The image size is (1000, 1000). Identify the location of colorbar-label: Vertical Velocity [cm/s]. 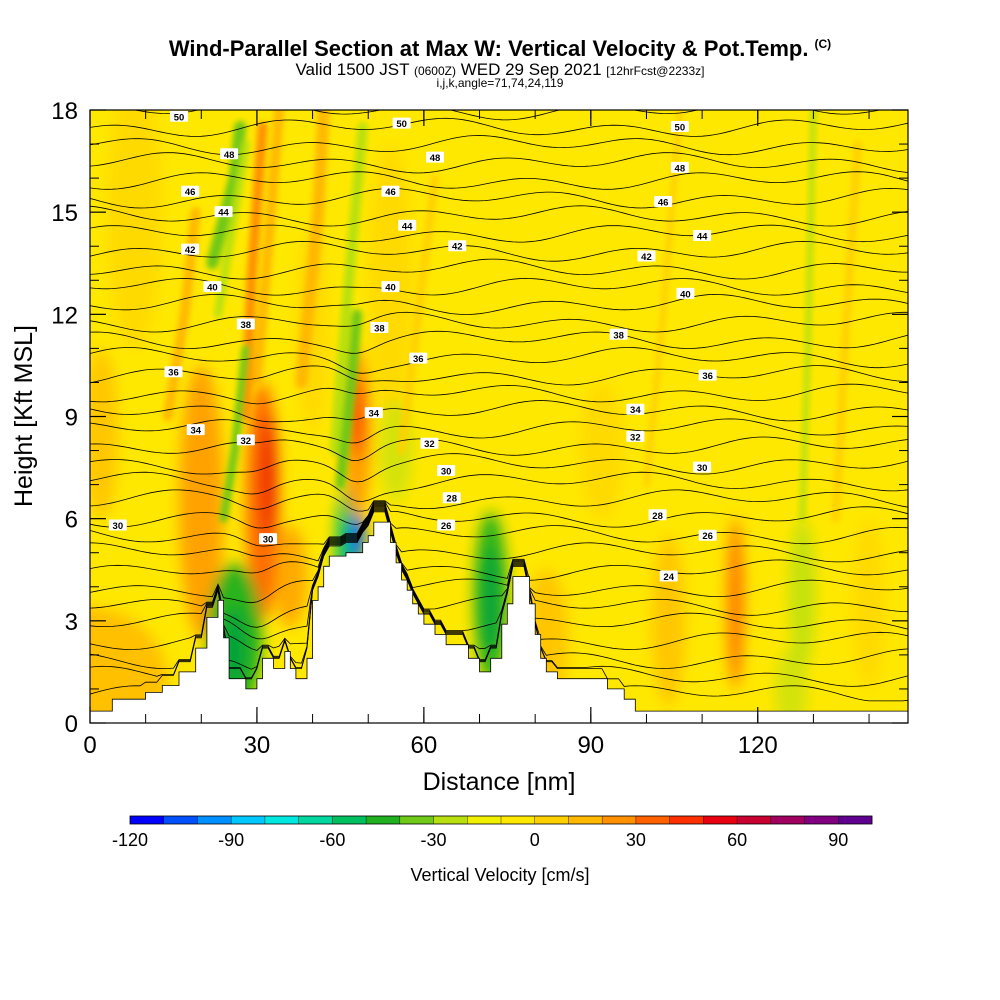
(499, 875).